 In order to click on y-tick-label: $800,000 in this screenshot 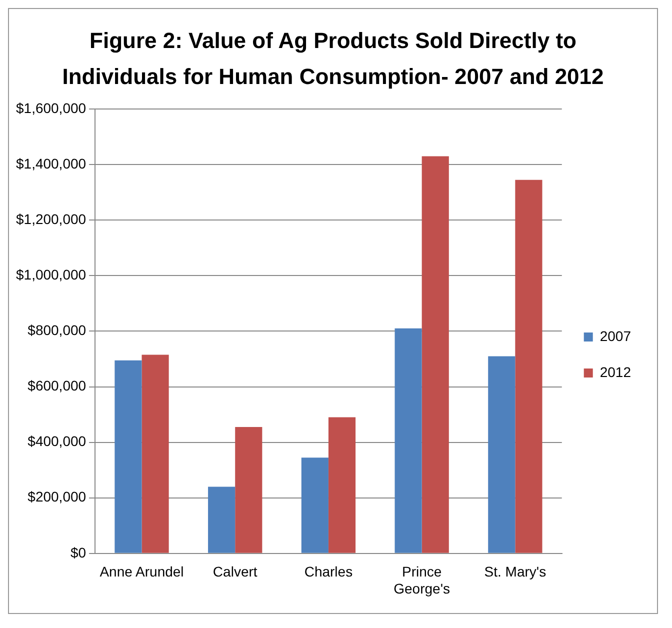, I will do `click(57, 330)`.